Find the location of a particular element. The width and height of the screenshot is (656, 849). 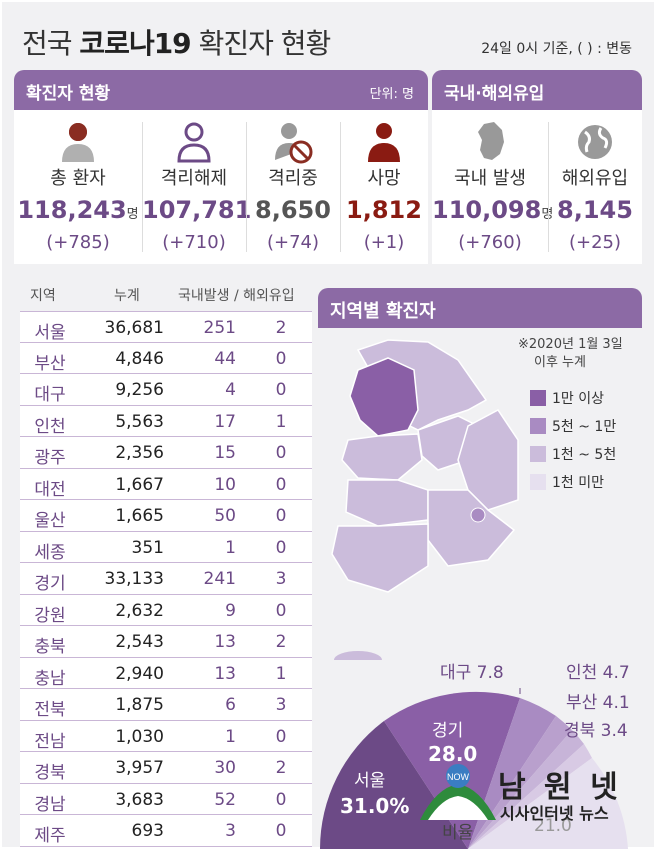

person-icon is located at coordinates (78, 142).